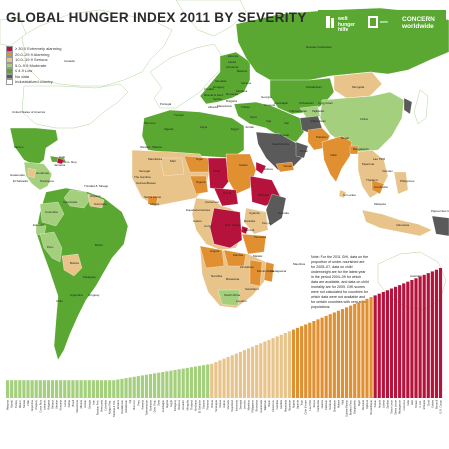 This screenshot has width=449, height=449. What do you see at coordinates (70, 162) in the screenshot?
I see `map-label: Dom. Rep.` at bounding box center [70, 162].